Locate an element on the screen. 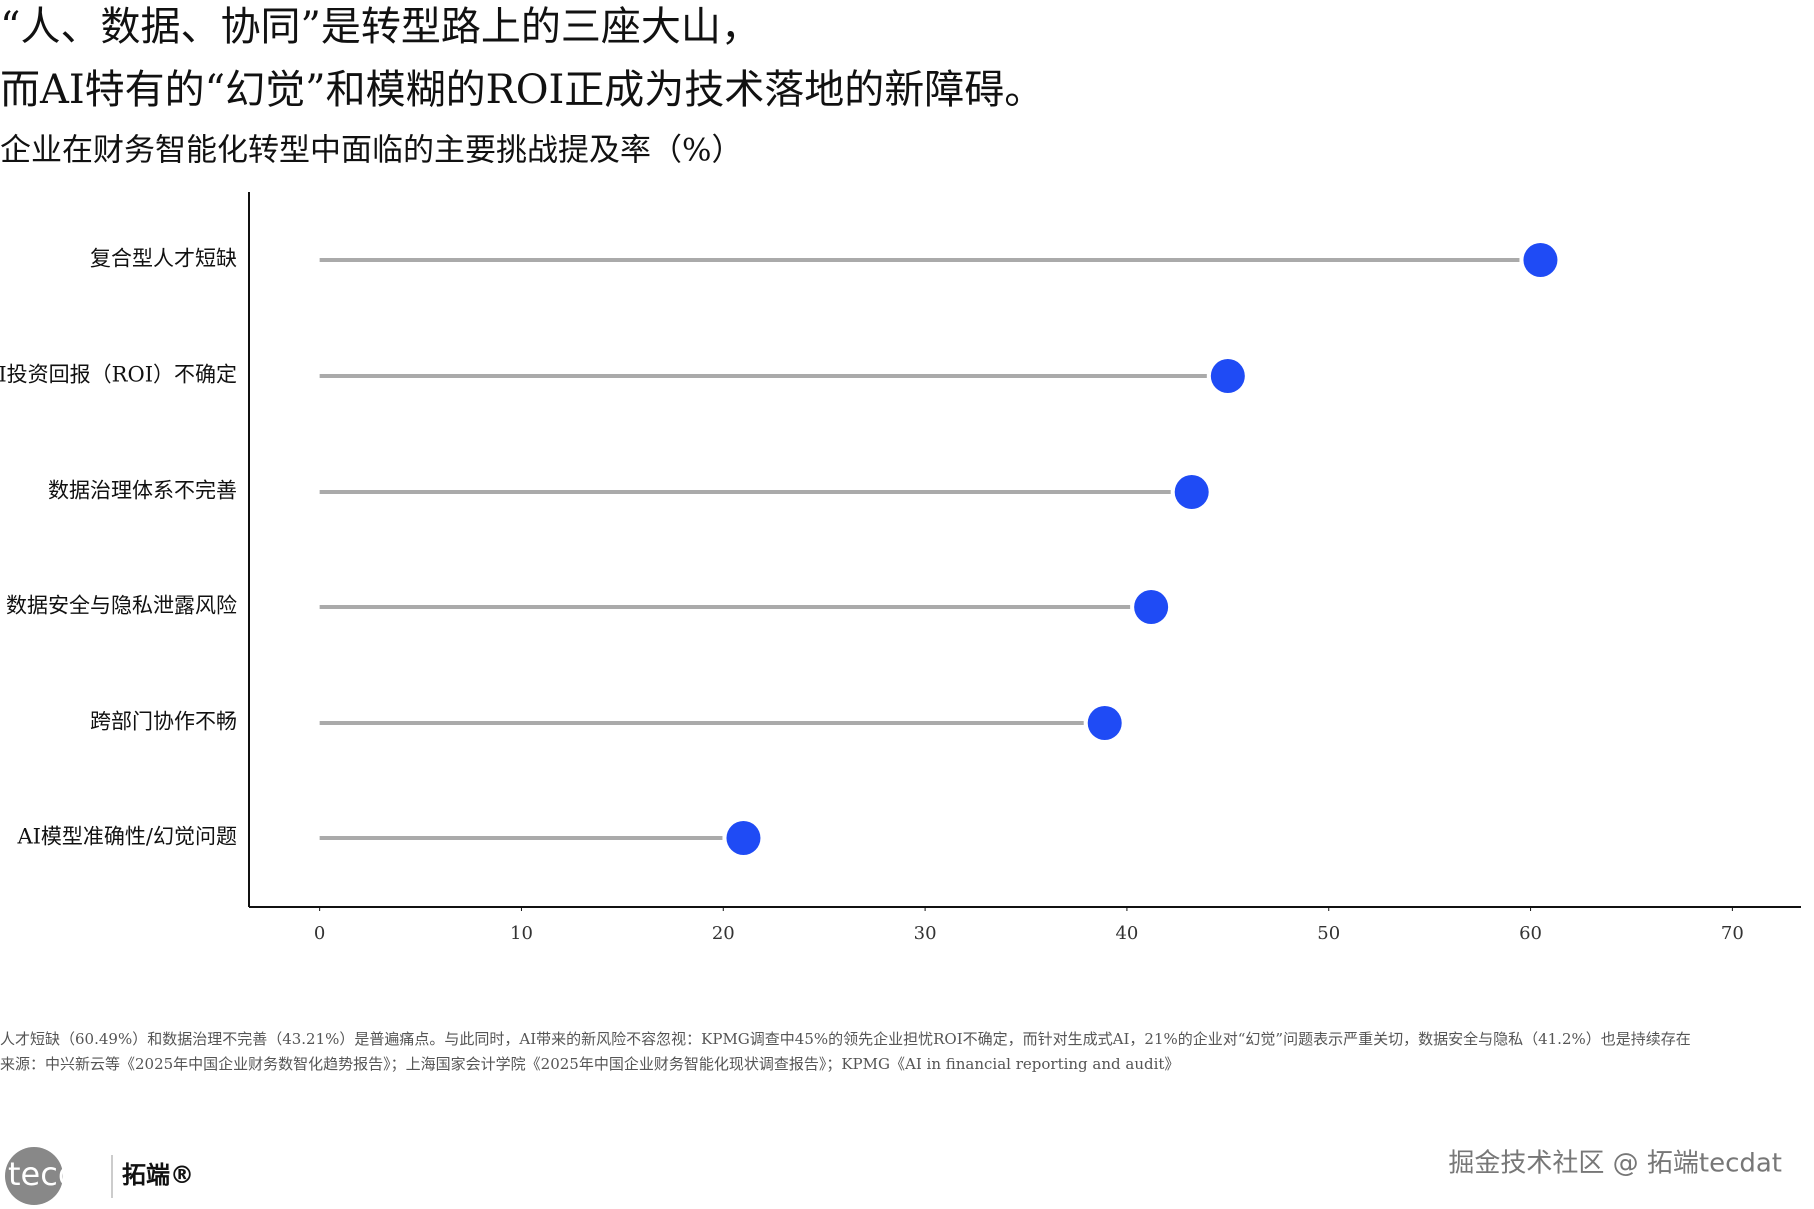 The image size is (1814, 1209). logo-circle is located at coordinates (34, 1176).